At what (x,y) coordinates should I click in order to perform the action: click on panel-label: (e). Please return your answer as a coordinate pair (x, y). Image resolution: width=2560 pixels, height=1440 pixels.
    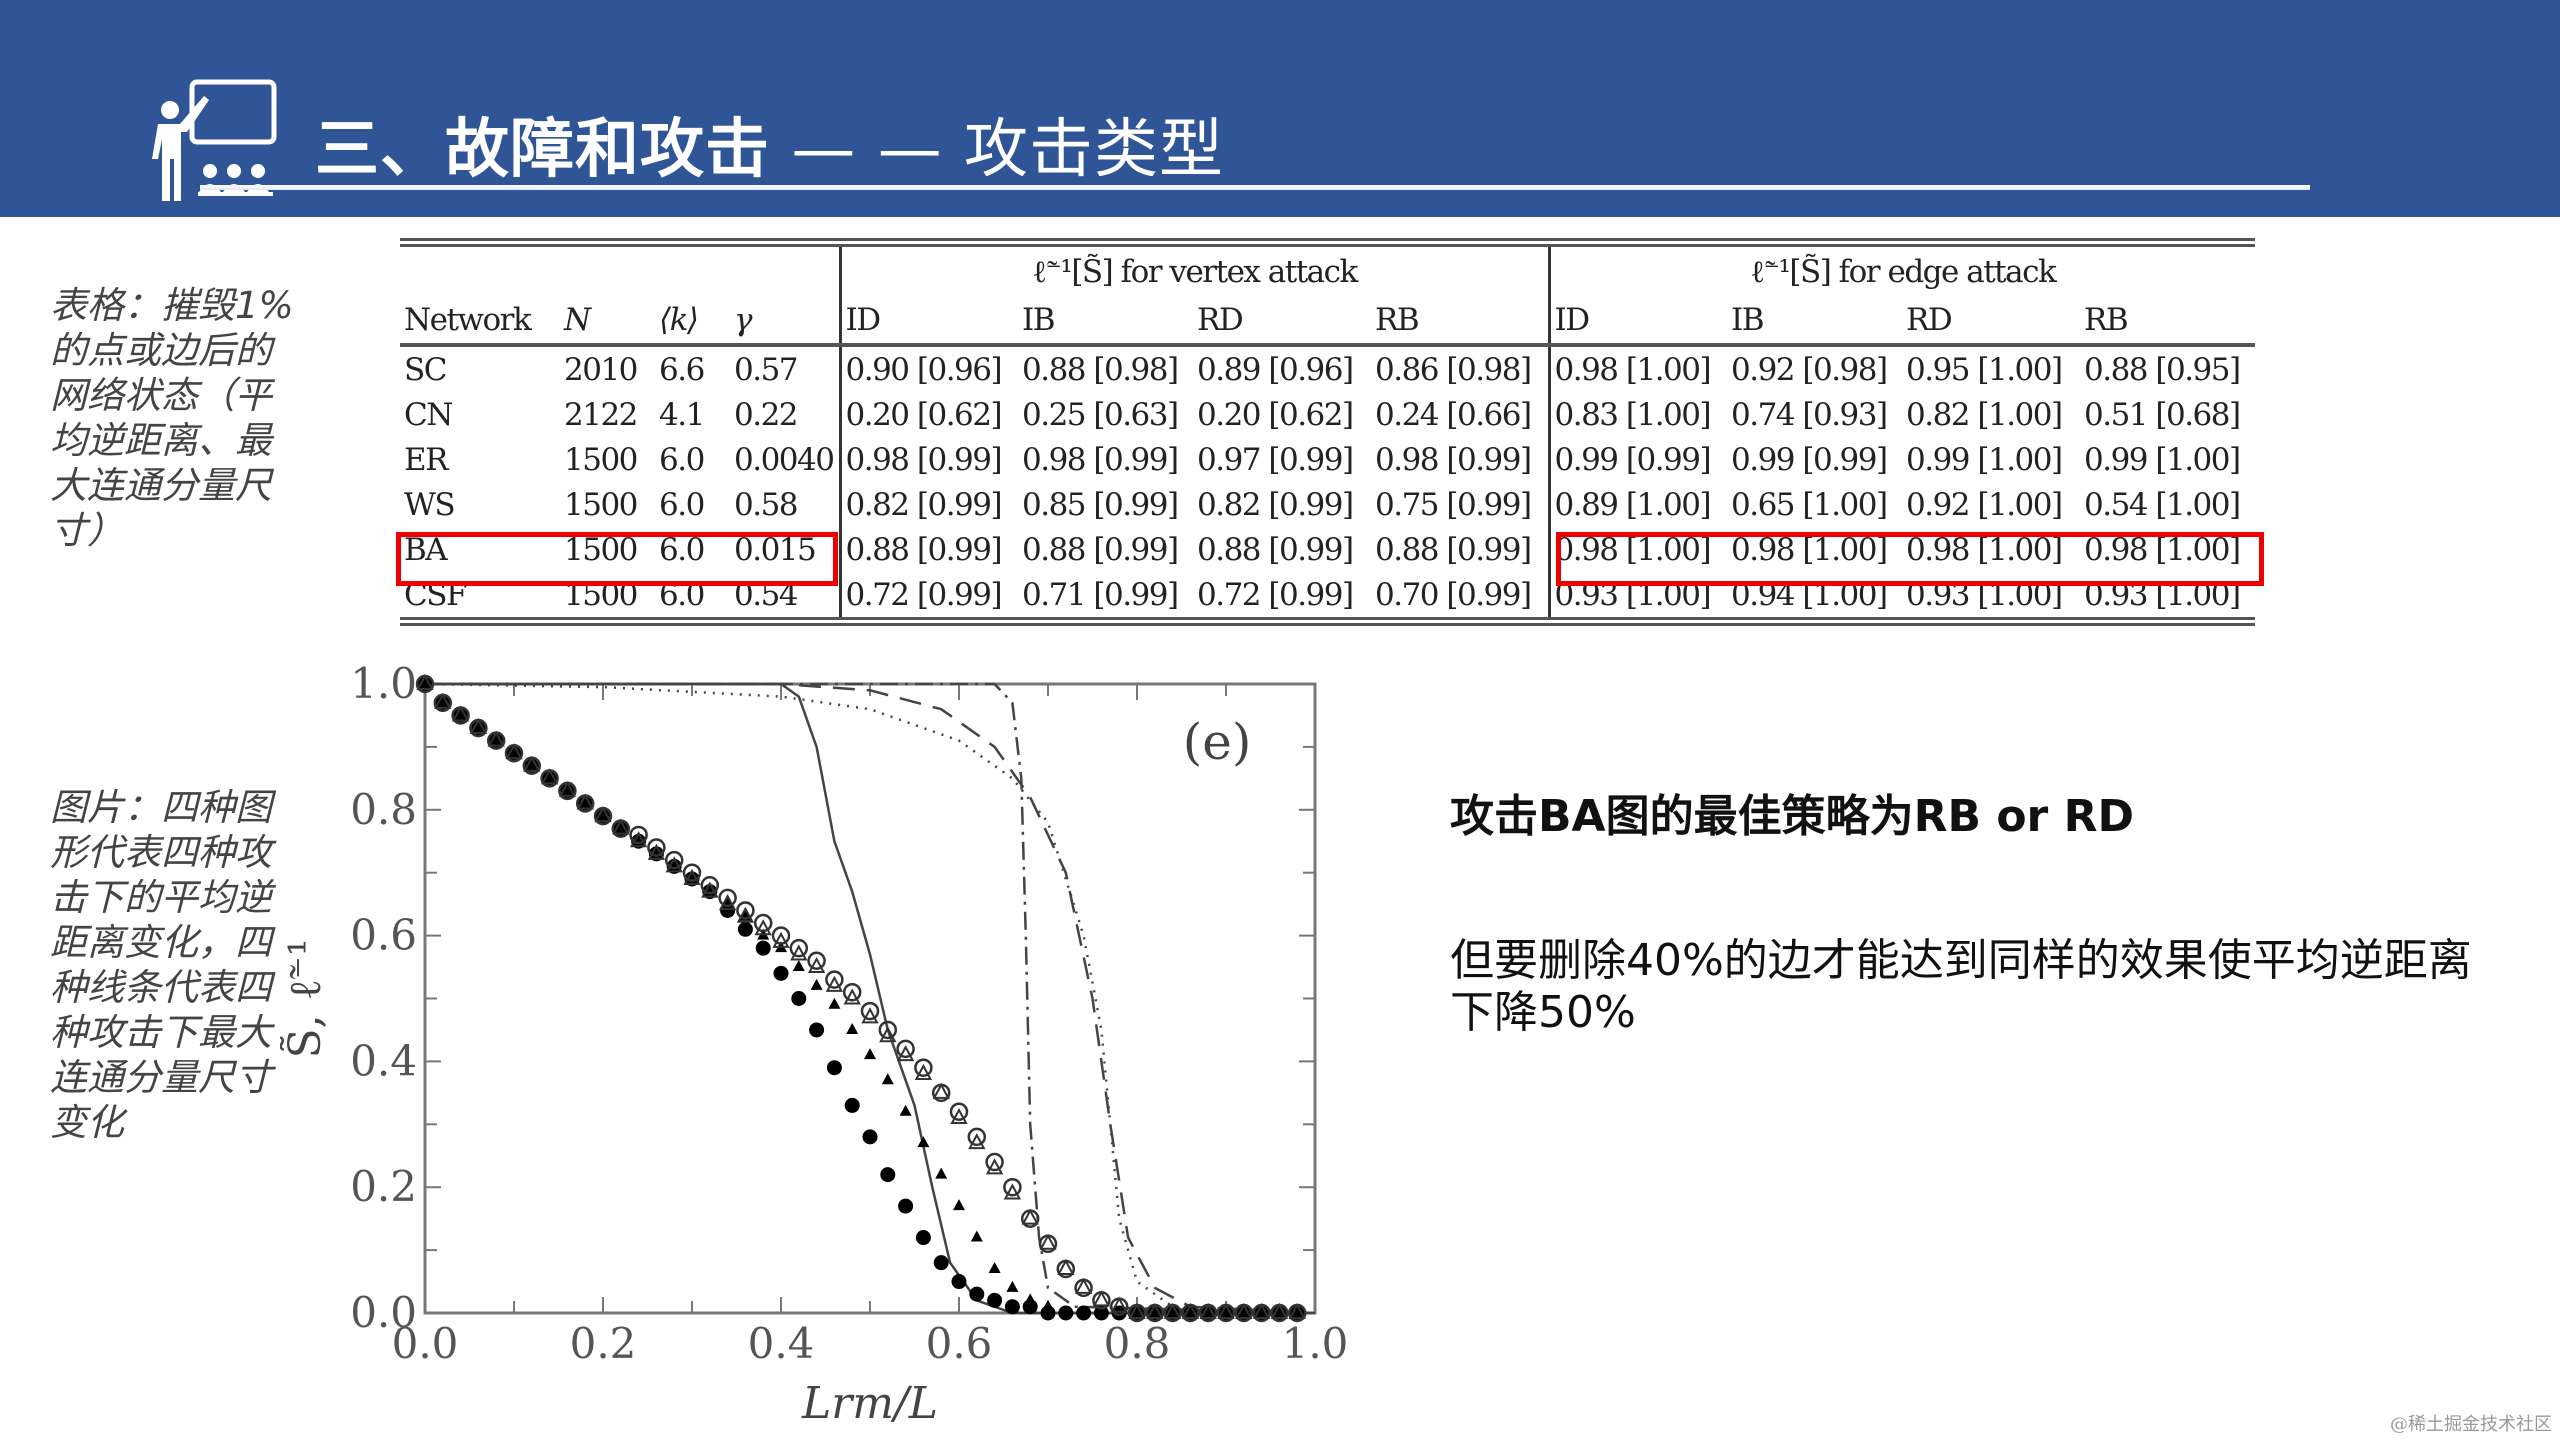
    Looking at the image, I should click on (1217, 742).